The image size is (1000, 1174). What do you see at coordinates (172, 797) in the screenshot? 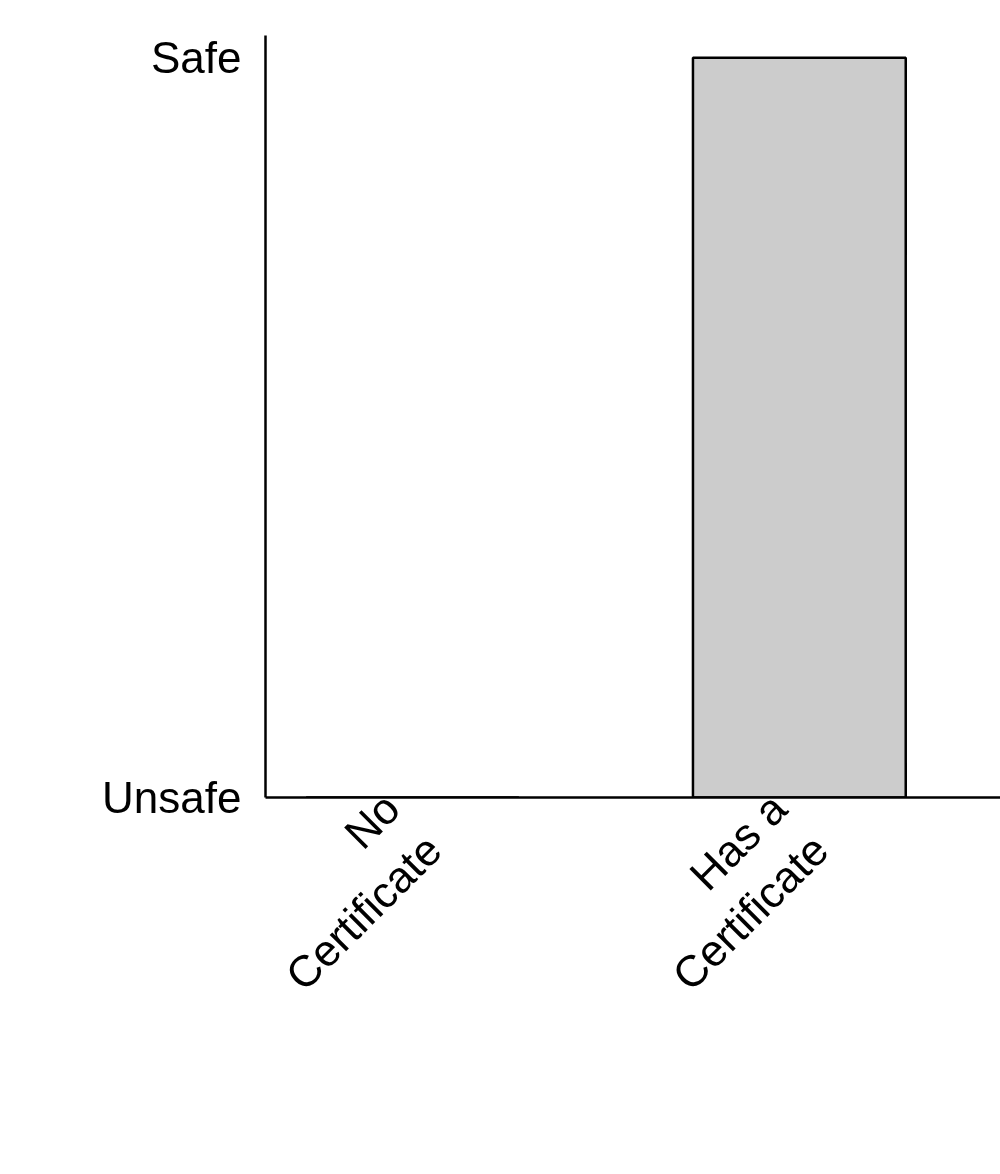
I see `text: Unsafe` at bounding box center [172, 797].